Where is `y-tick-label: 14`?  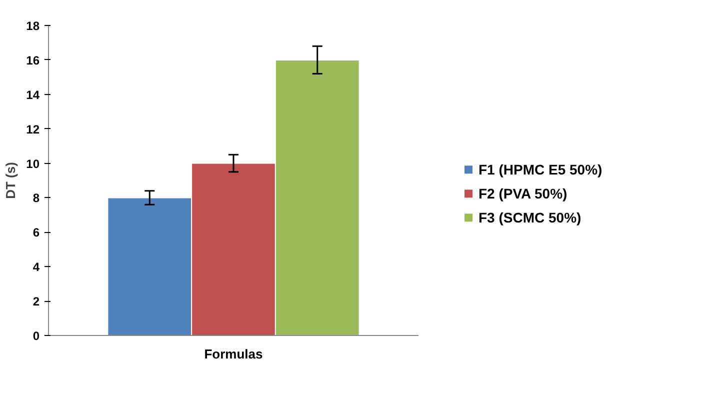
y-tick-label: 14 is located at coordinates (33, 95).